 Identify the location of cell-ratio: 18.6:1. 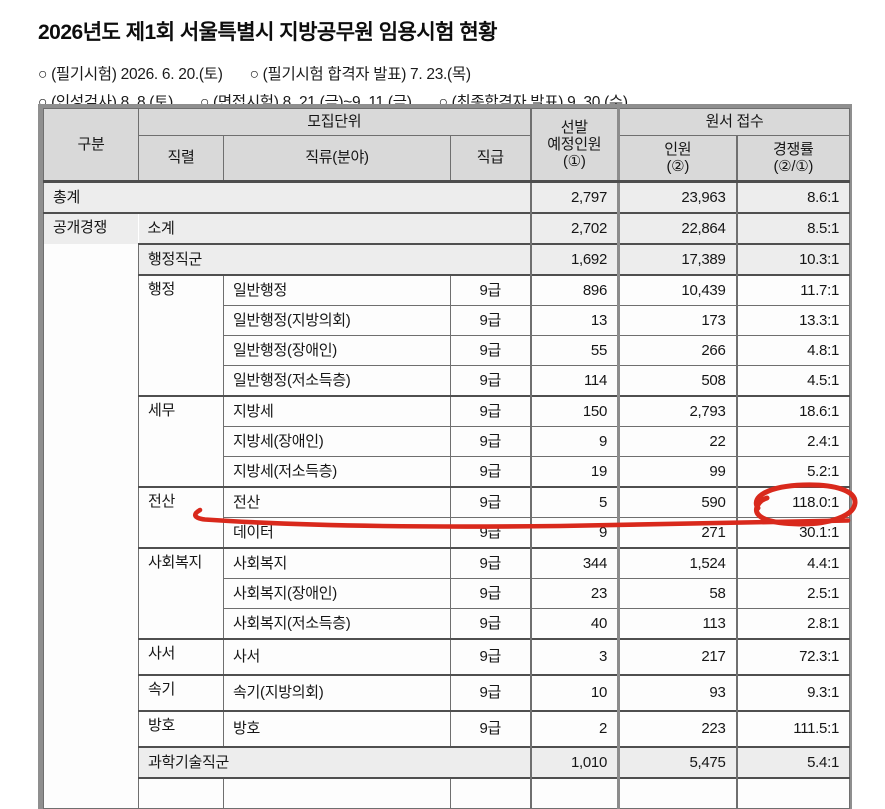
(793, 411).